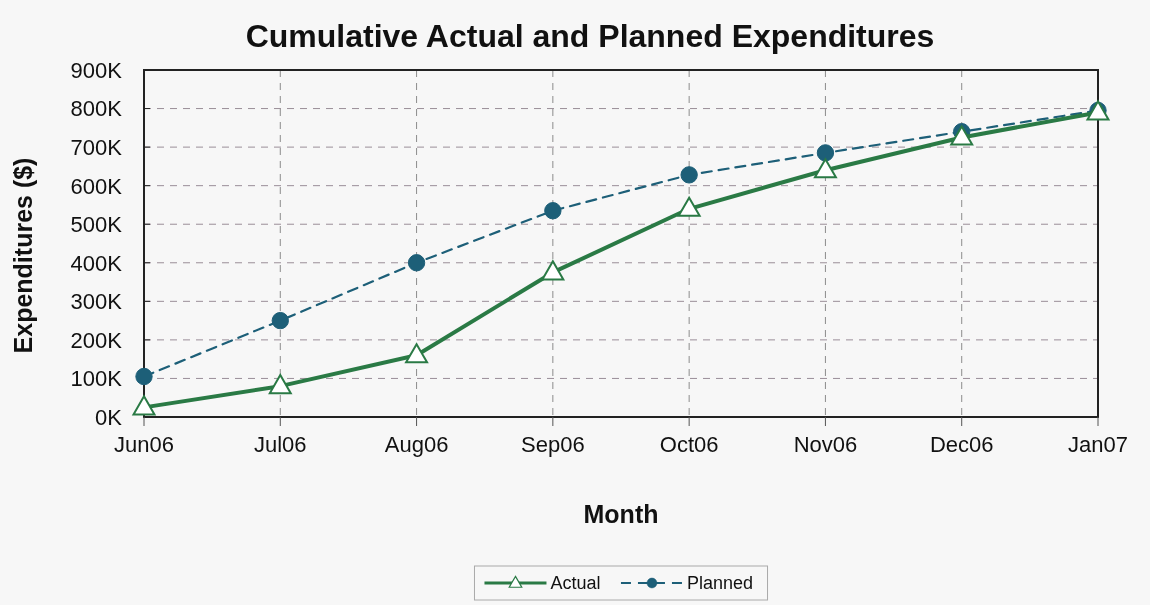 The image size is (1150, 605). Describe the element at coordinates (553, 444) in the screenshot. I see `x-tick-label: Sep06` at that location.